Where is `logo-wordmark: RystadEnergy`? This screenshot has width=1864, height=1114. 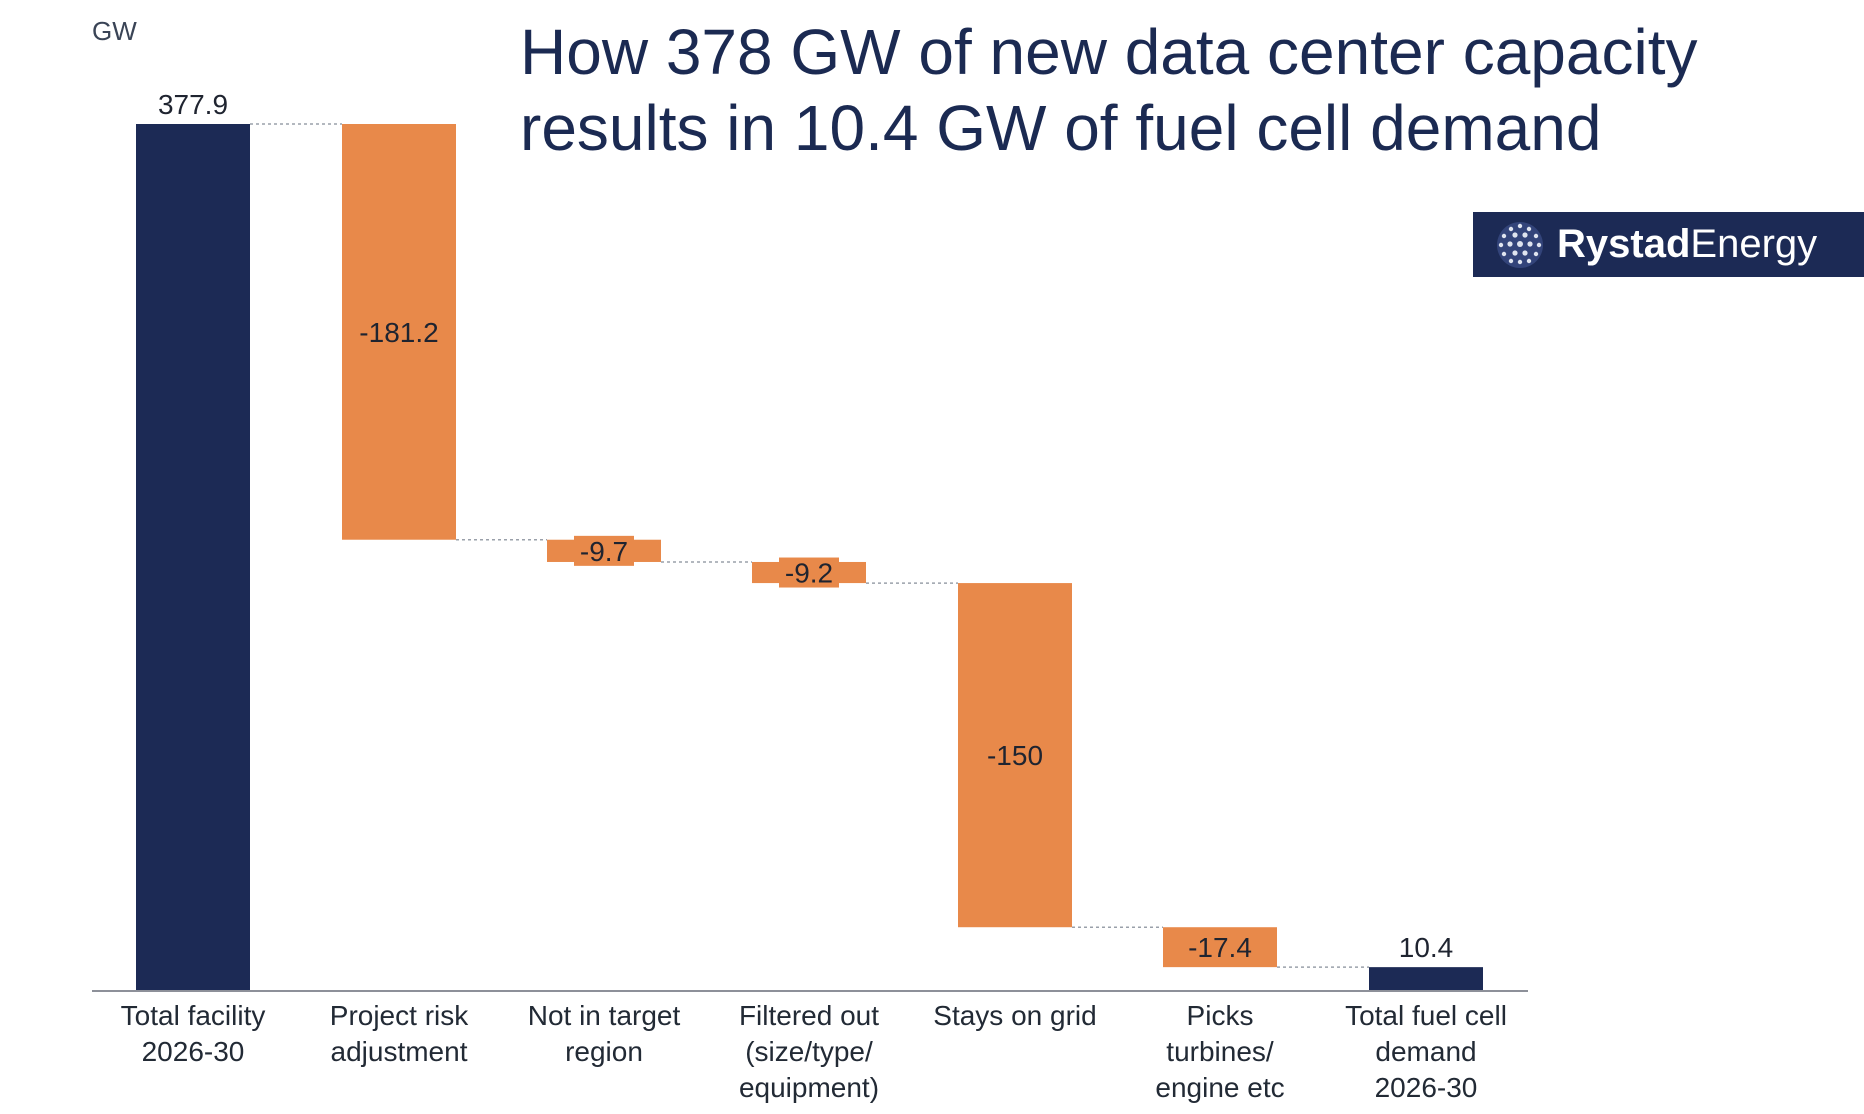 logo-wordmark: RystadEnergy is located at coordinates (1687, 244).